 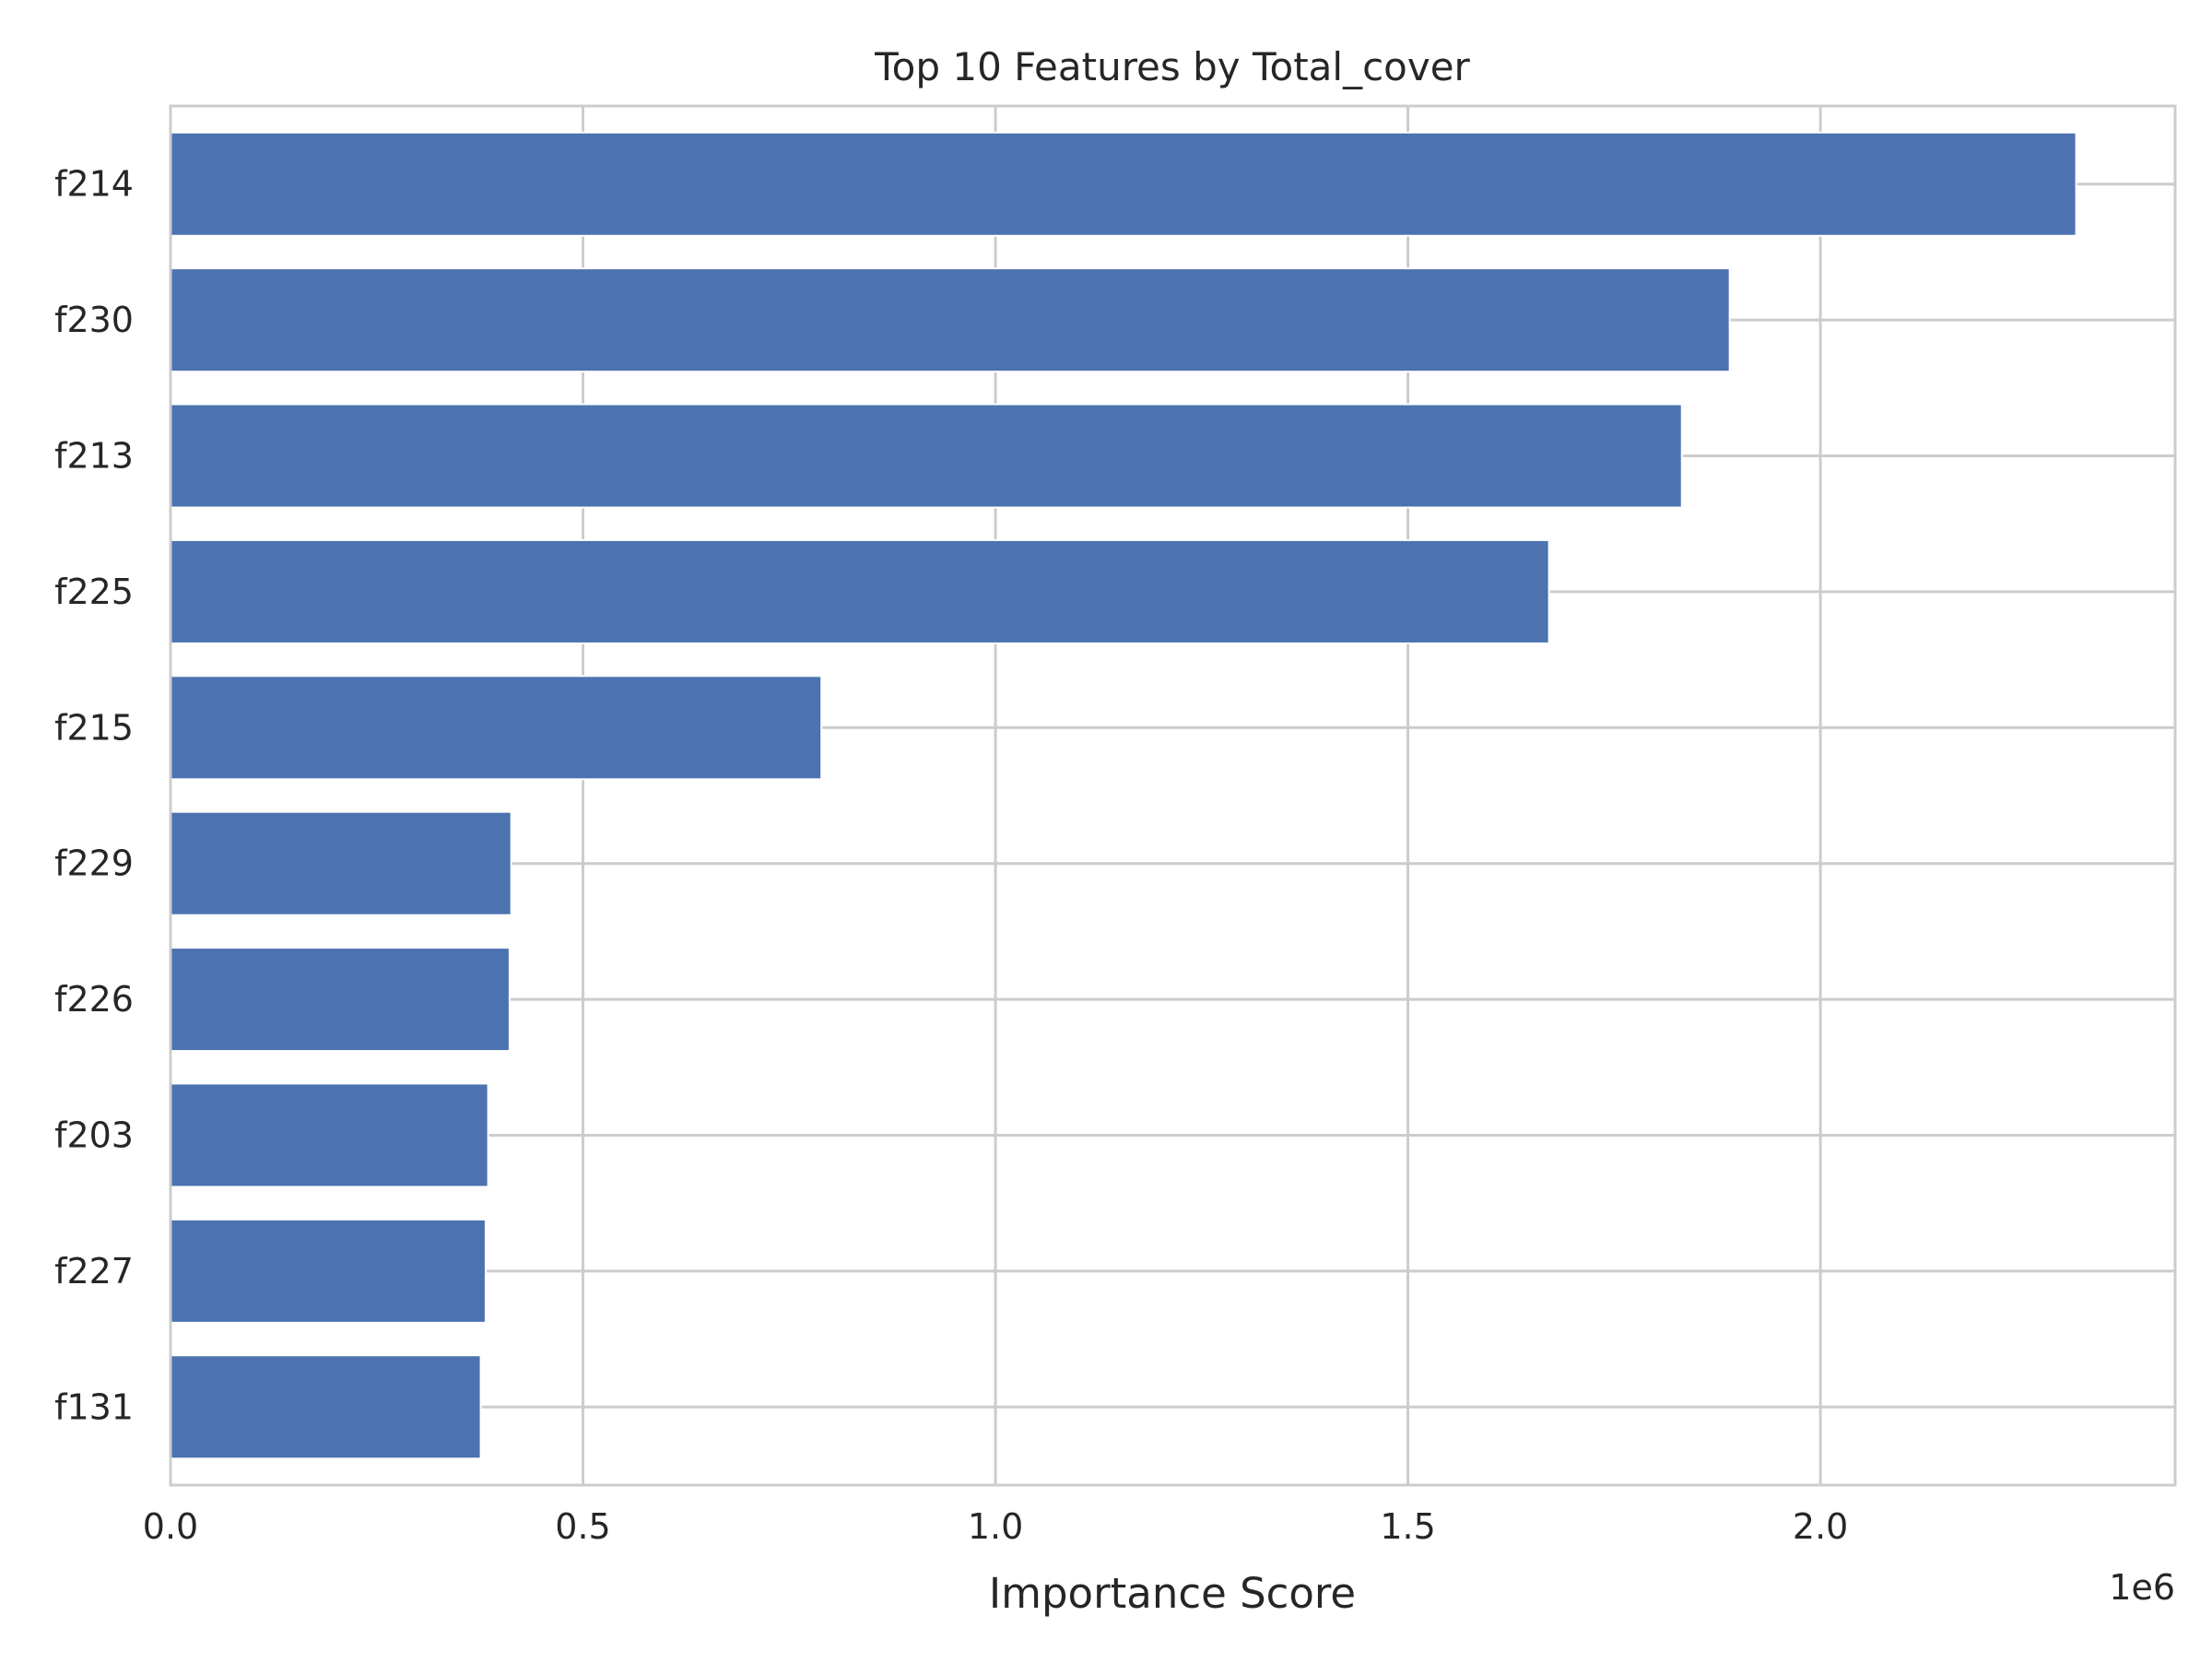 I want to click on chart-title: Top 10 Features by Total_cover, so click(x=1172, y=66).